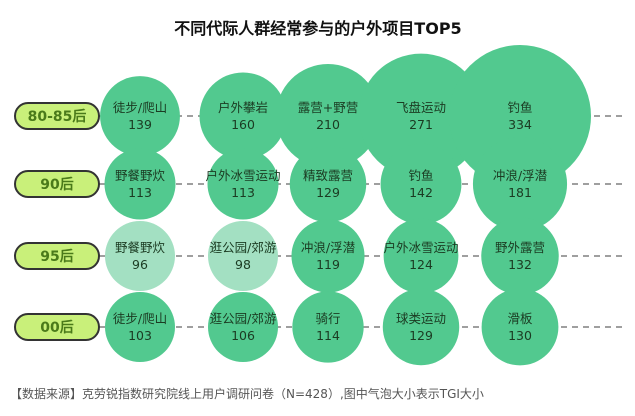  I want to click on bubble-label: 骑行, so click(327, 318).